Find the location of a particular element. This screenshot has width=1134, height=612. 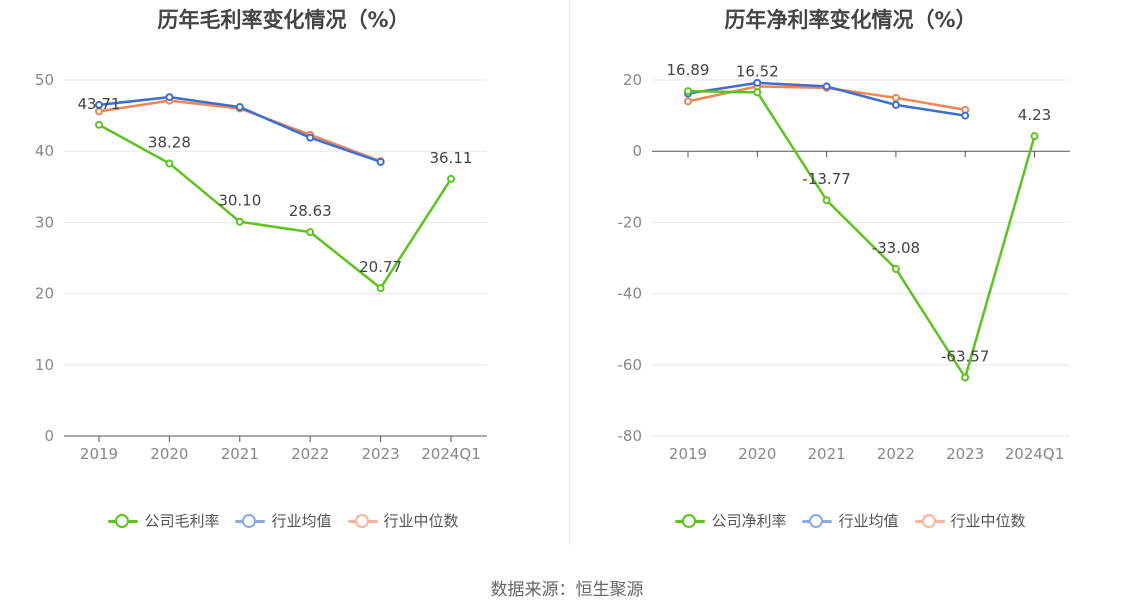

y-tick-label: 30 is located at coordinates (44, 222).